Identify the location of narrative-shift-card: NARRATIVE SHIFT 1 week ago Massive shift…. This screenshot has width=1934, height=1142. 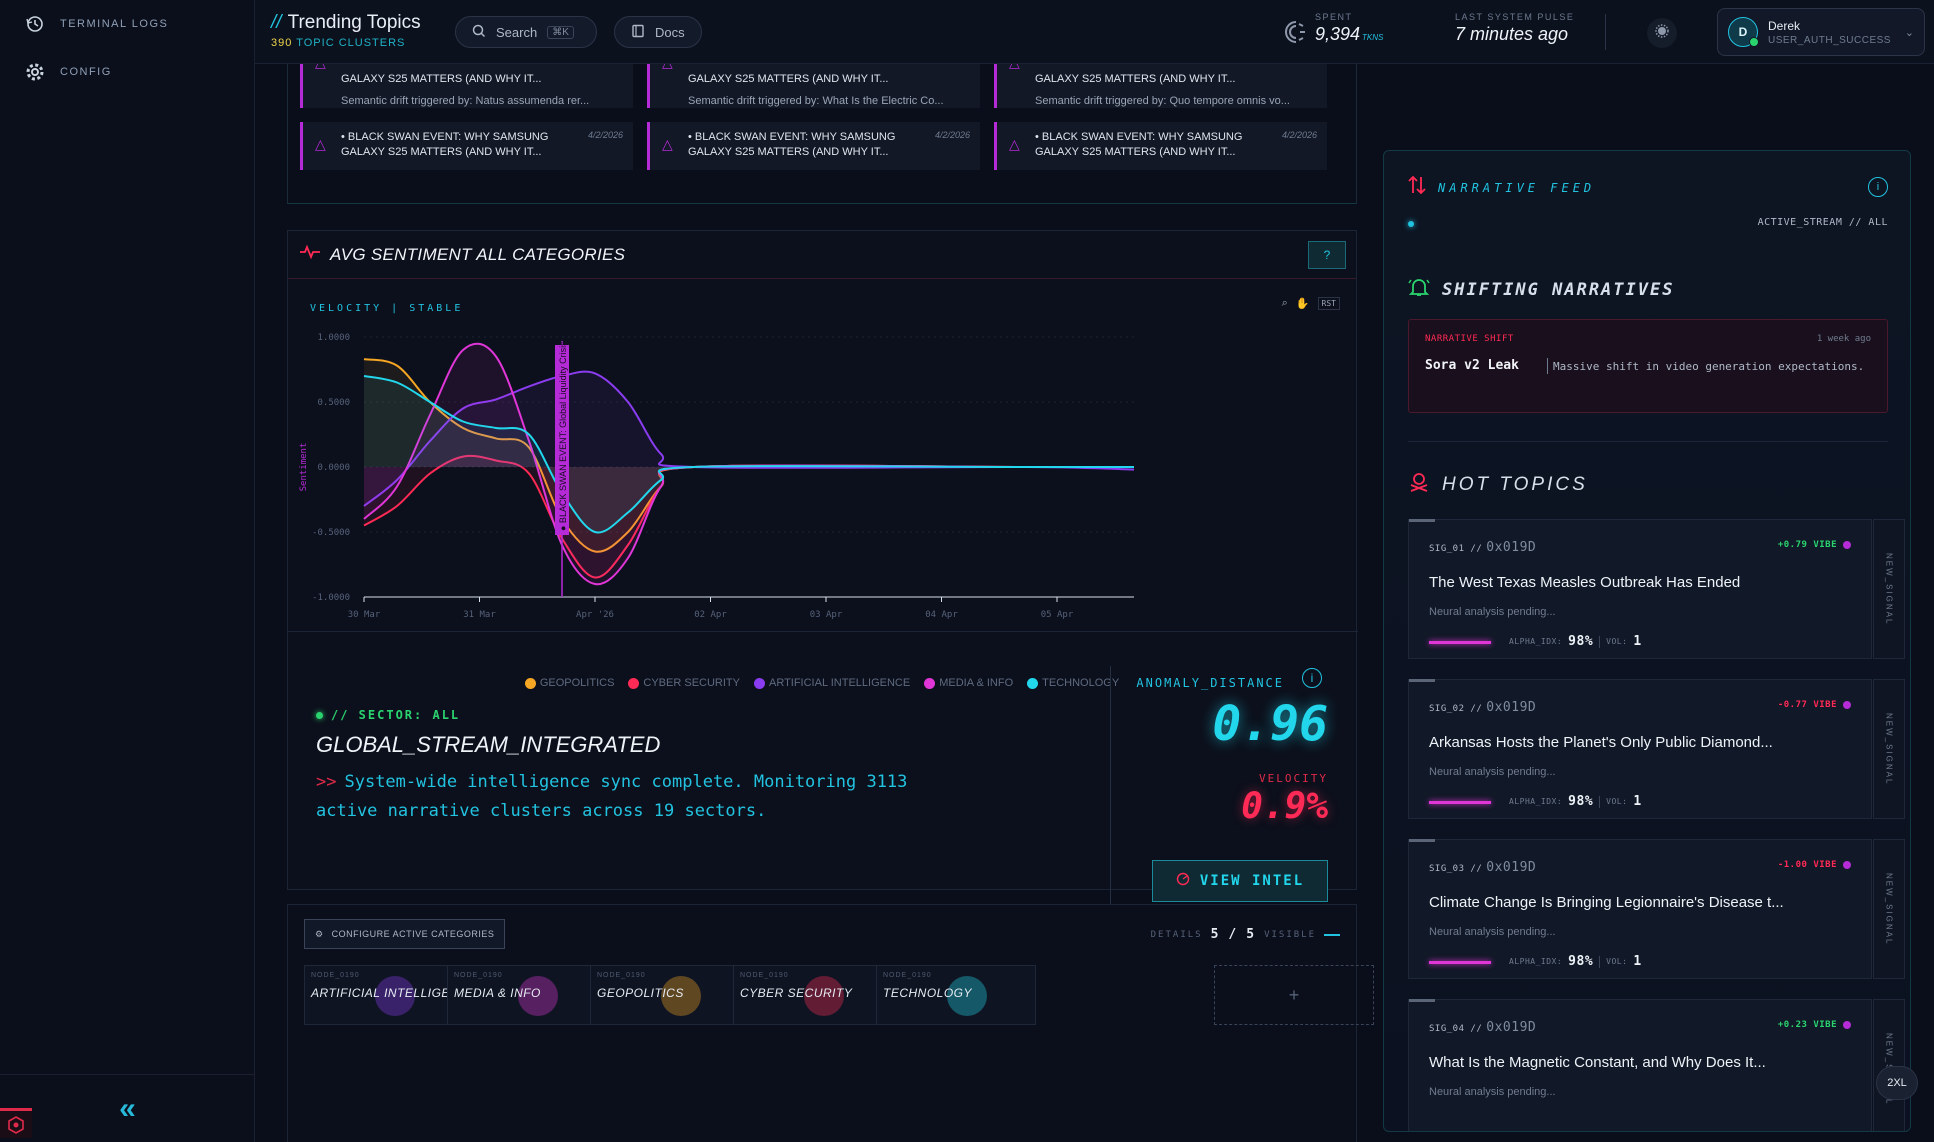
(1648, 366).